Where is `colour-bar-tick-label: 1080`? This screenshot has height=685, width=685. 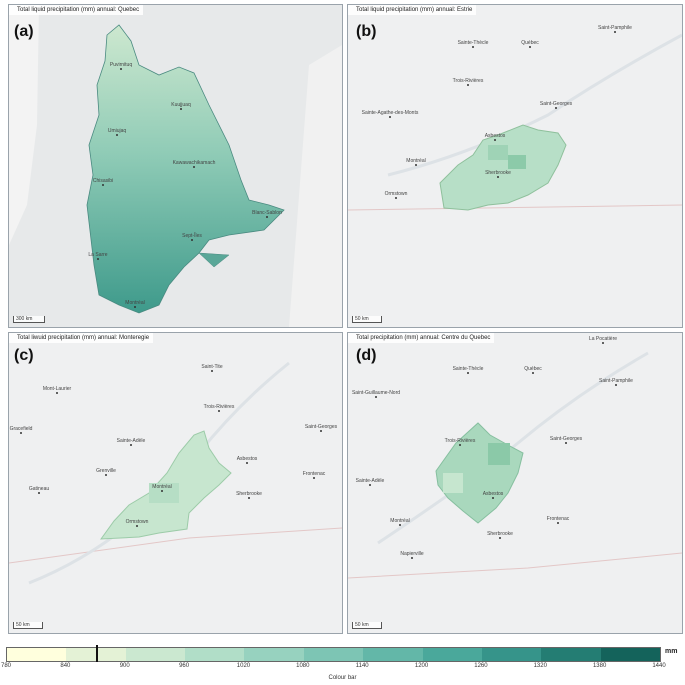 colour-bar-tick-label: 1080 is located at coordinates (303, 666).